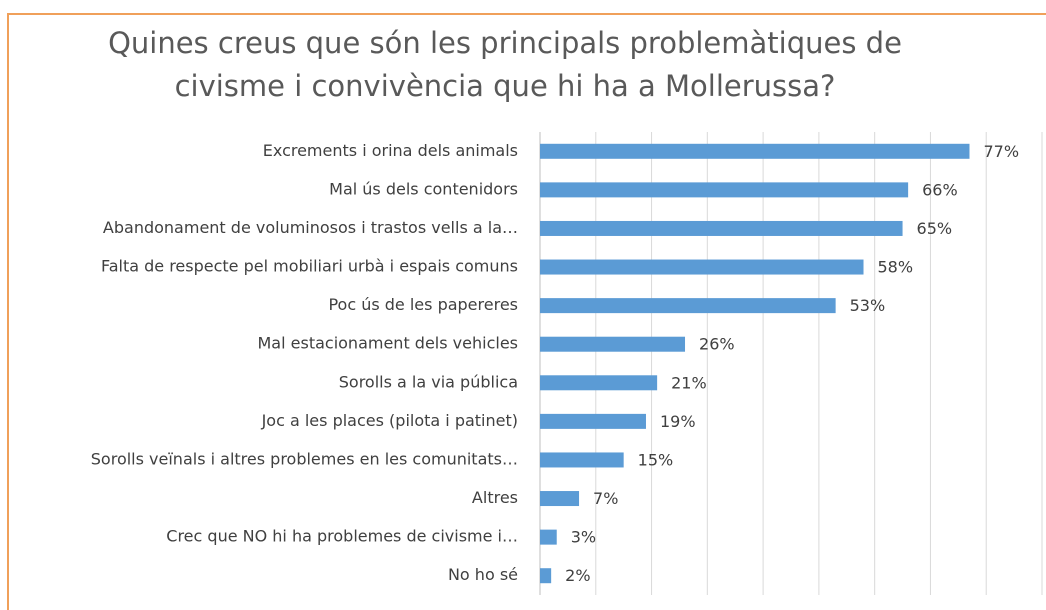 This screenshot has width=1046, height=610. What do you see at coordinates (896, 267) in the screenshot?
I see `data-label: 58%` at bounding box center [896, 267].